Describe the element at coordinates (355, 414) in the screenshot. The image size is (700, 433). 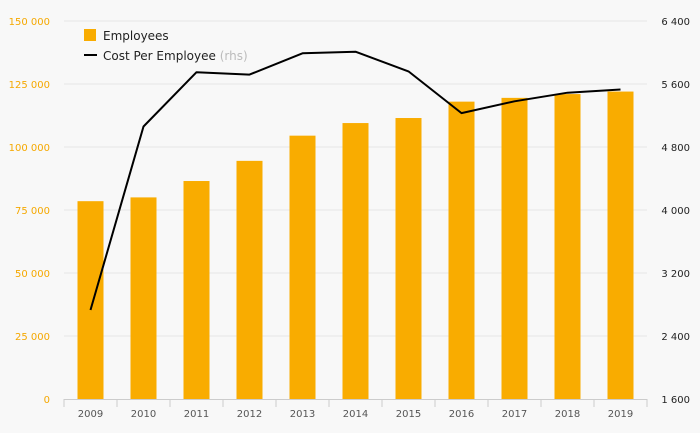
I see `x-tick-label: 2014` at that location.